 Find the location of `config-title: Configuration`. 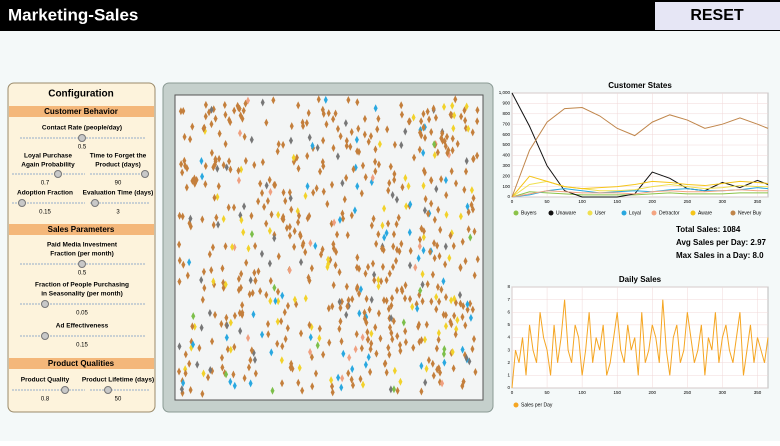

config-title: Configuration is located at coordinates (81, 94).